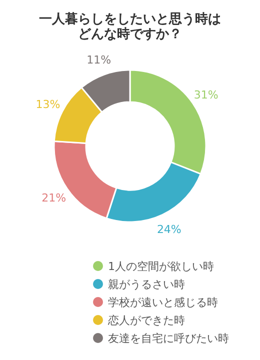 Image resolution: width=260 pixels, height=360 pixels. I want to click on legend-label: 親がうるさい時, so click(146, 284).